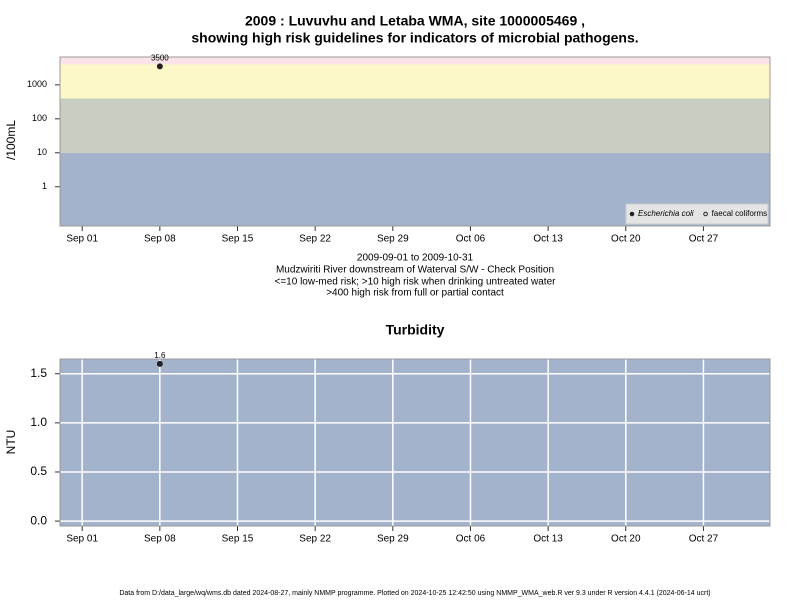 The width and height of the screenshot is (800, 600). What do you see at coordinates (697, 214) in the screenshot?
I see `legend-box` at bounding box center [697, 214].